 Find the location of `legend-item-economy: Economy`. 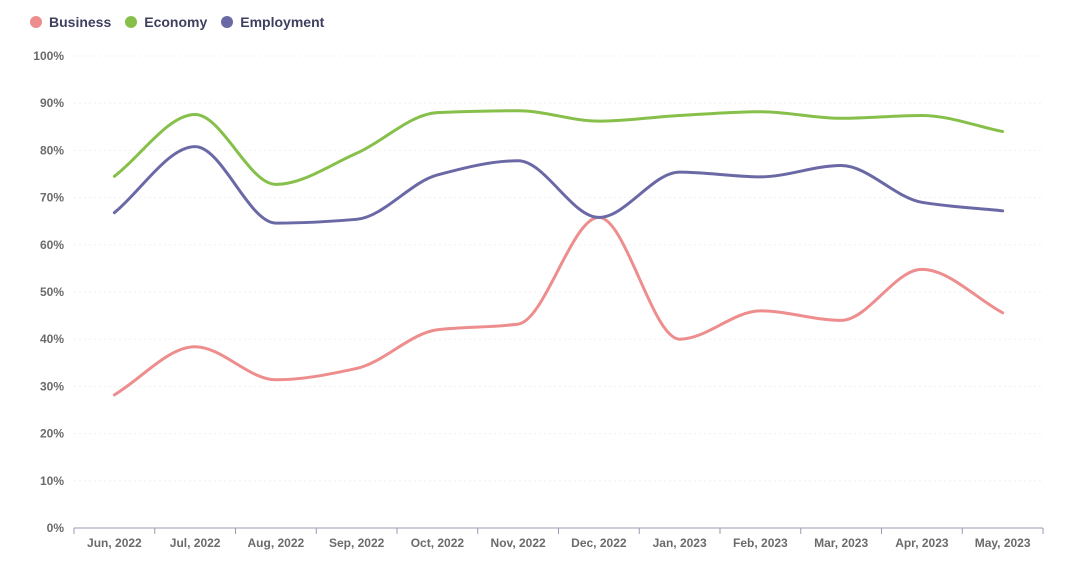

legend-item-economy: Economy is located at coordinates (166, 22).